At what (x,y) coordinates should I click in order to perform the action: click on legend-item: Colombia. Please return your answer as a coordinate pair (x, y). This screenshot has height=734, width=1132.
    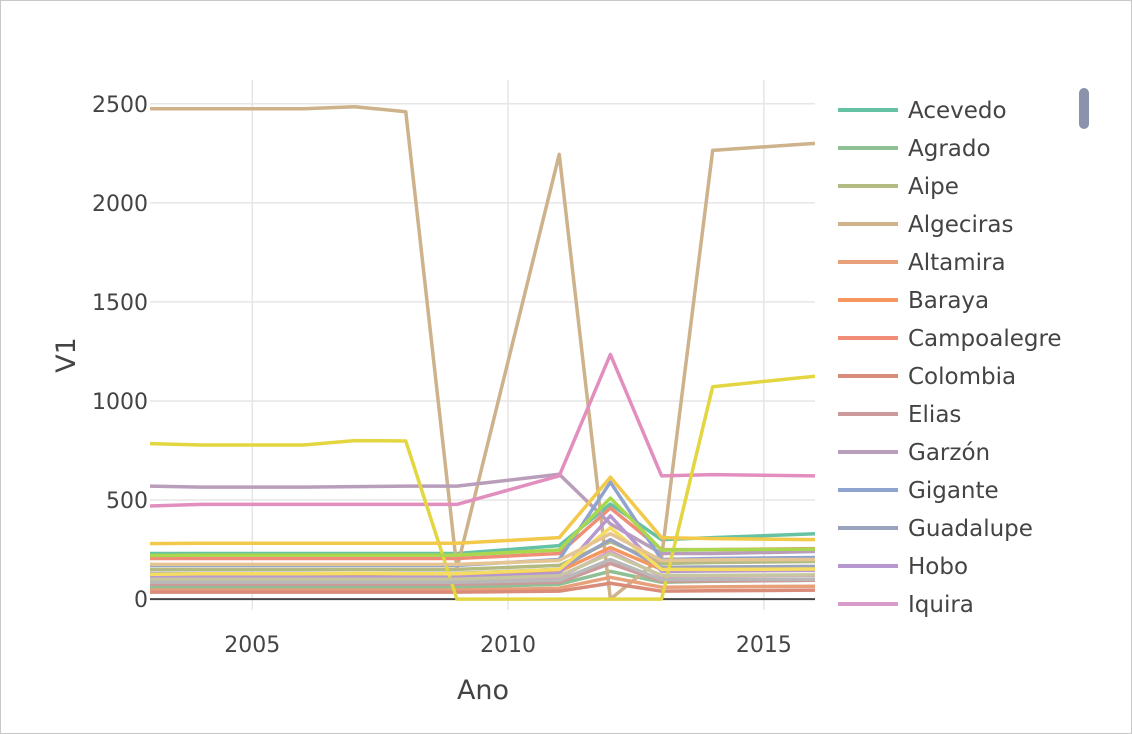
    Looking at the image, I should click on (927, 377).